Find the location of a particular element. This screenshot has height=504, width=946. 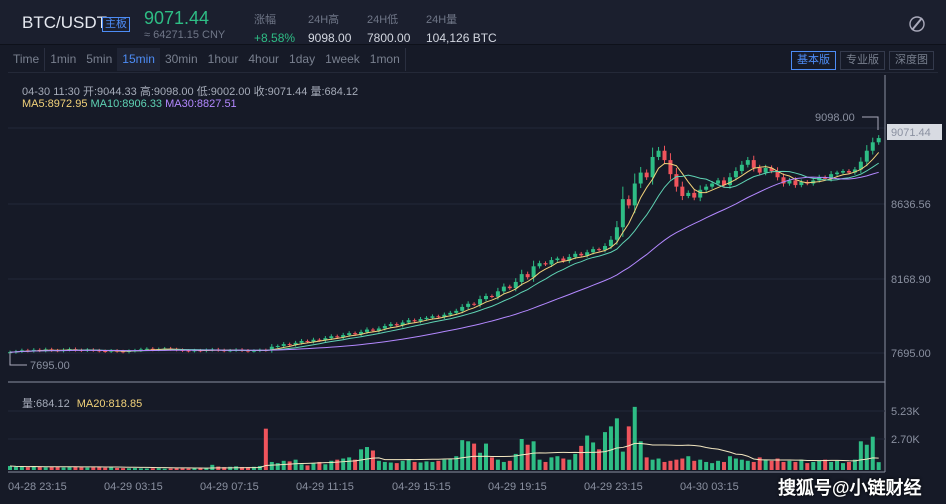

depth-chart-button: 深度图 is located at coordinates (911, 60).